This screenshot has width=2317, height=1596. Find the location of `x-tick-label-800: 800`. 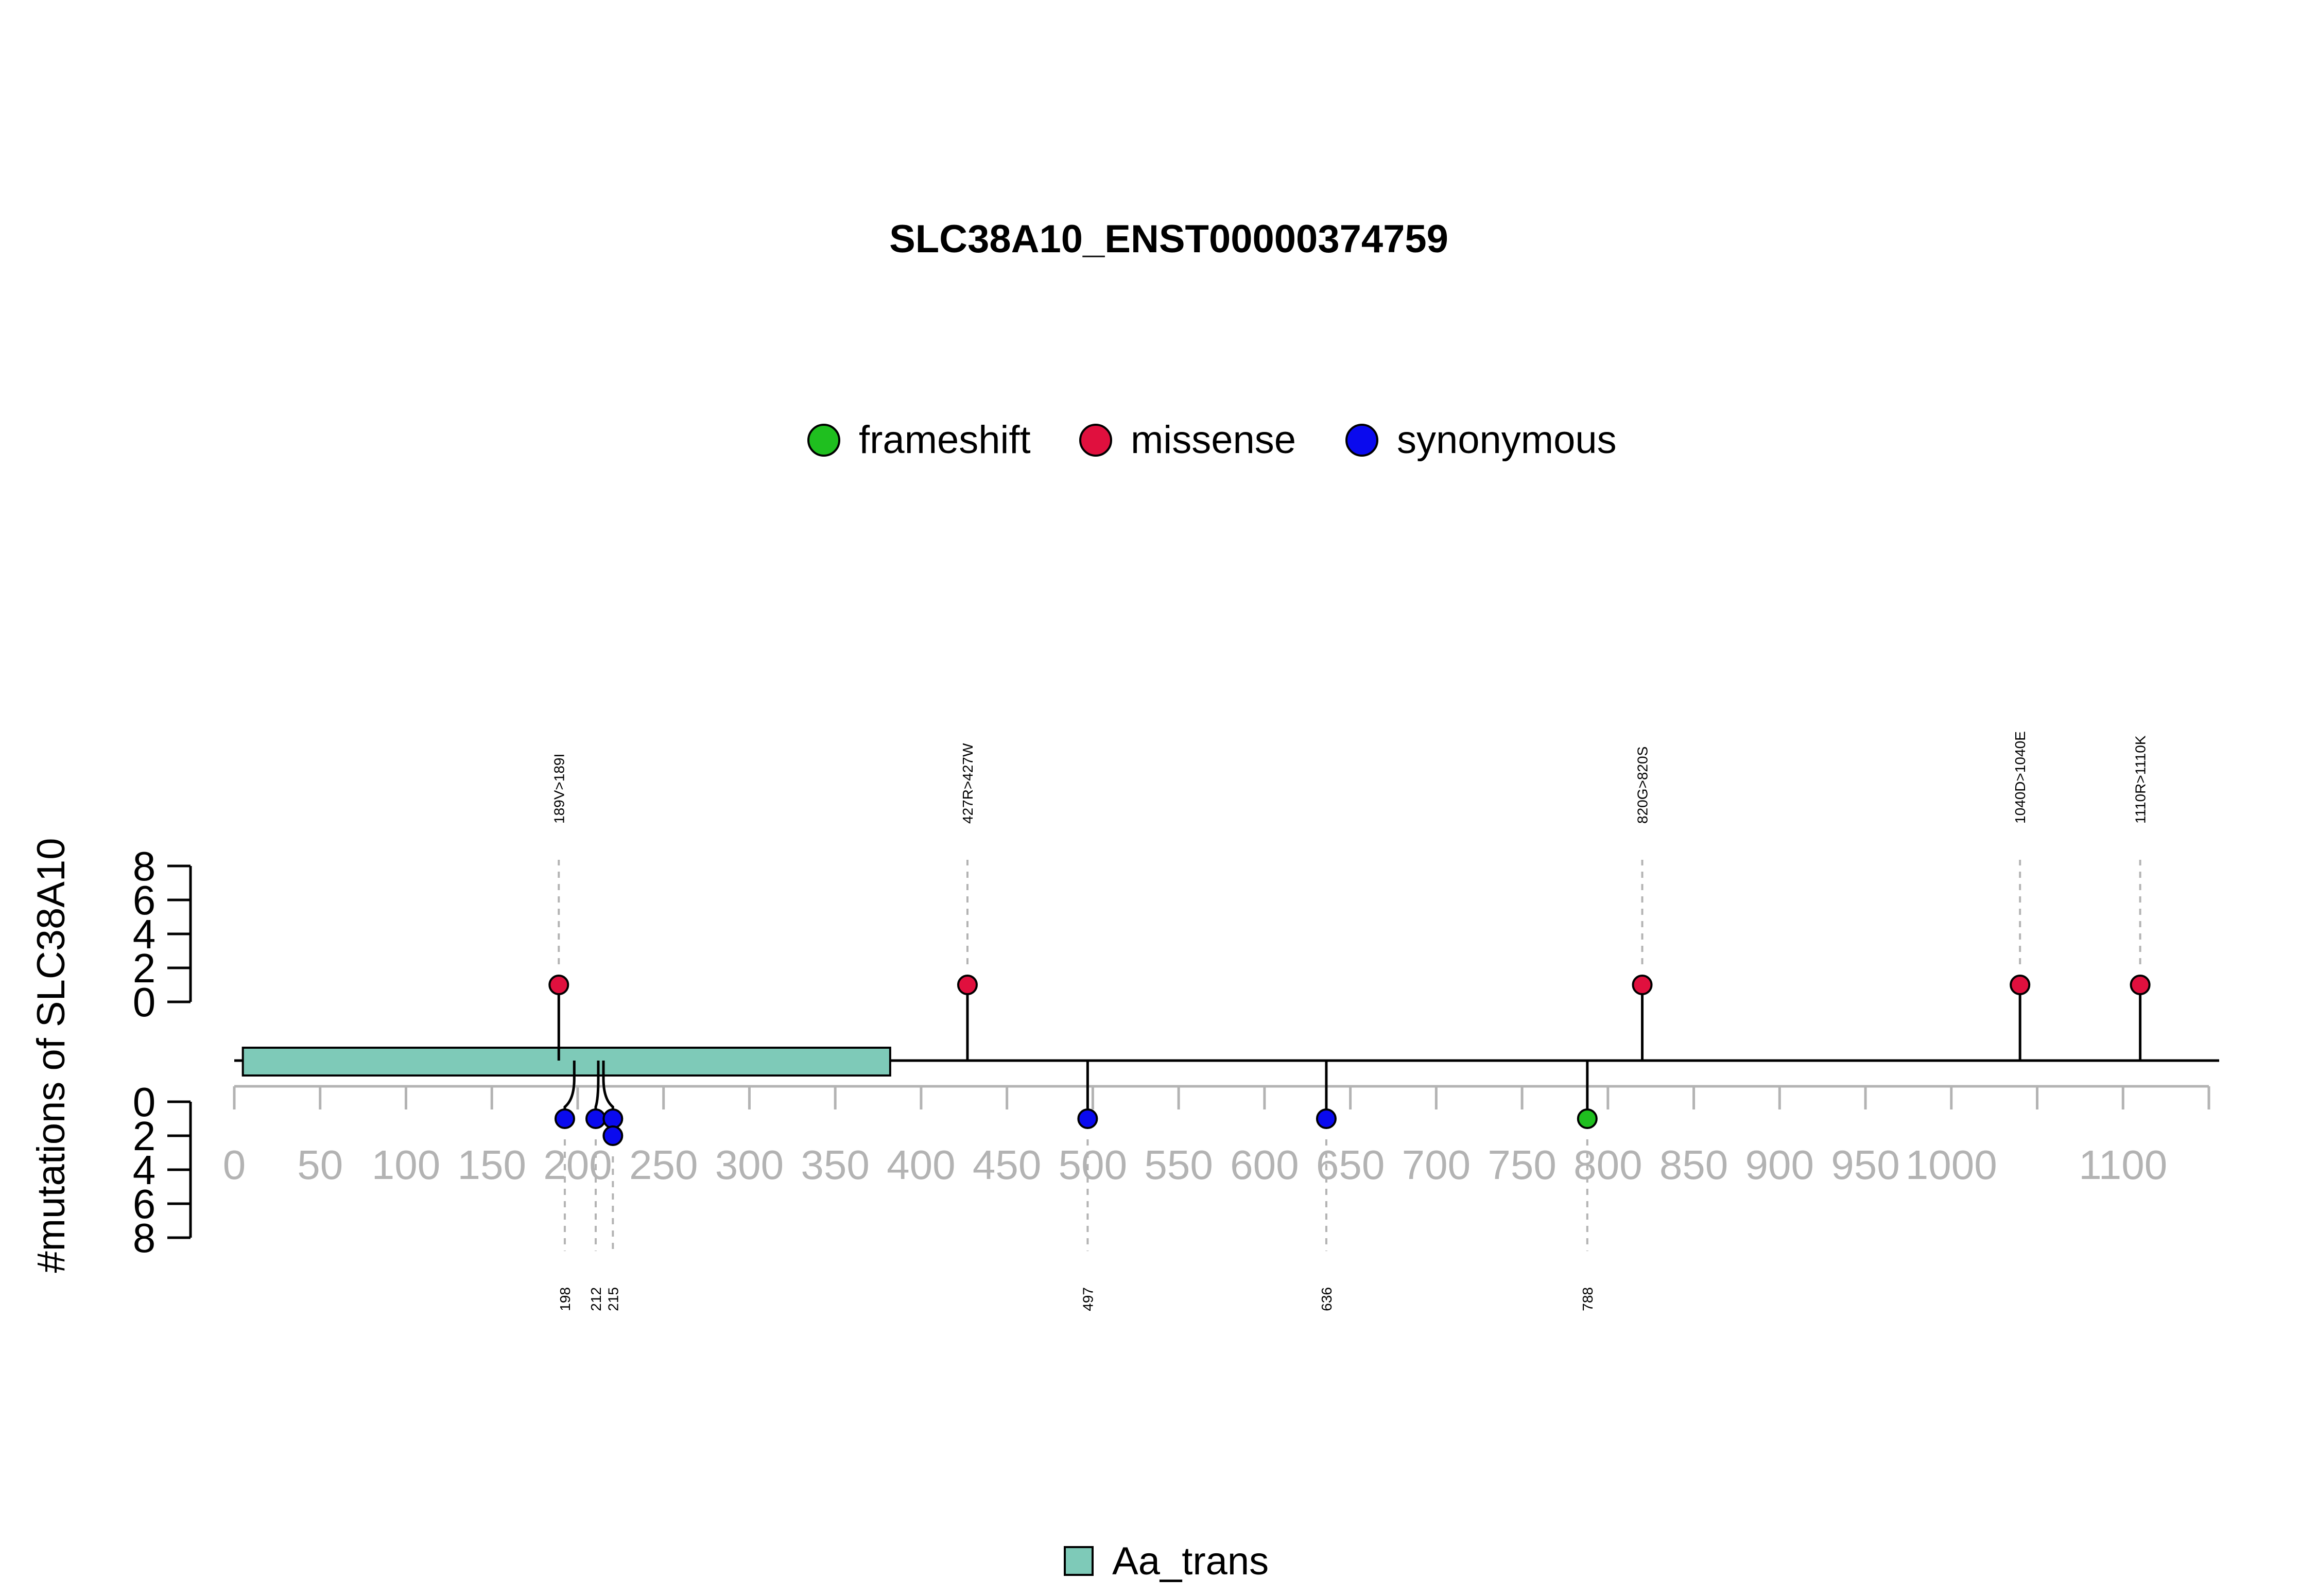

x-tick-label-800: 800 is located at coordinates (1608, 1165).